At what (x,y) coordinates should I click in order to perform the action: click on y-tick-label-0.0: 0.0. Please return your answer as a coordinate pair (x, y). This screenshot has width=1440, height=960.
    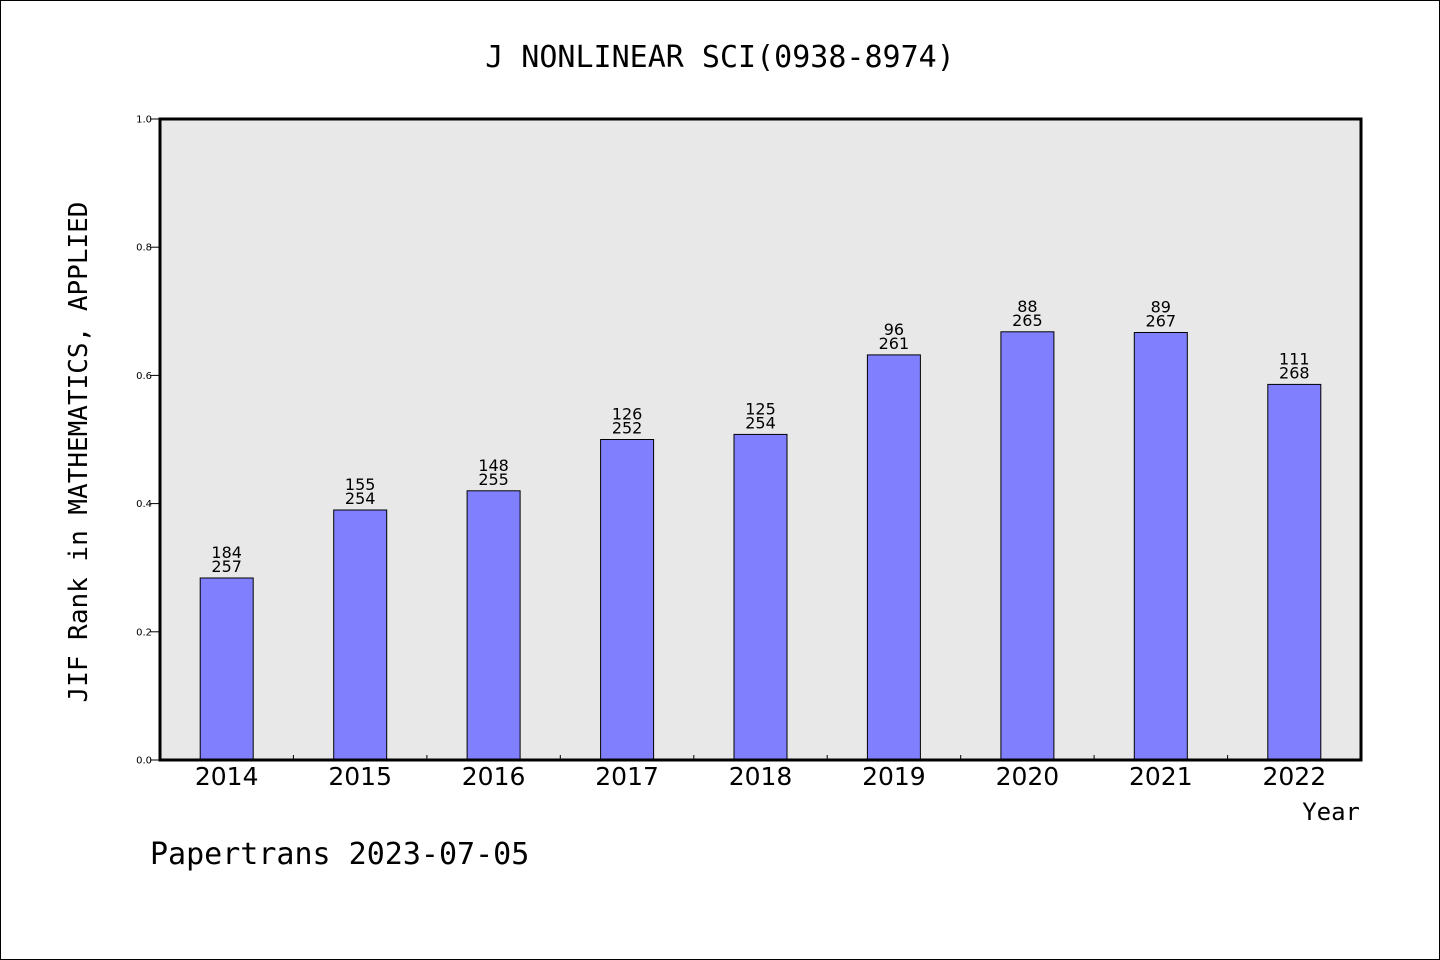
    Looking at the image, I should click on (144, 761).